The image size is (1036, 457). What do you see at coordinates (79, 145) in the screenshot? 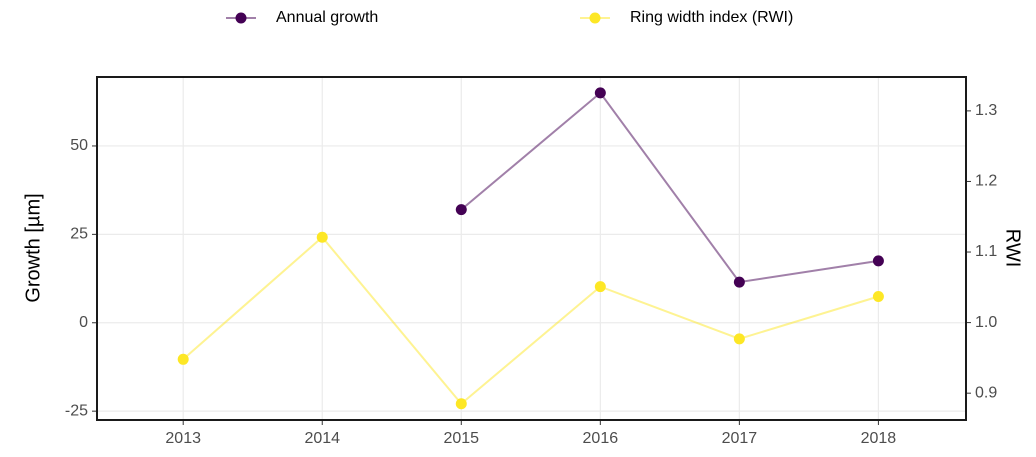
I see `y-tick-label: 50` at bounding box center [79, 145].